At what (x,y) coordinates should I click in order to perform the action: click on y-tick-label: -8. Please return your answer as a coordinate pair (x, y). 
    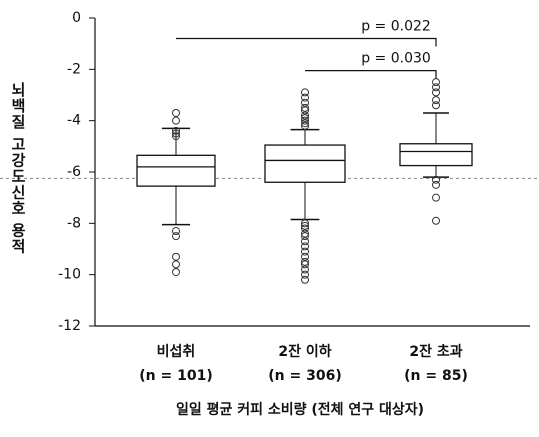
    Looking at the image, I should click on (74, 223).